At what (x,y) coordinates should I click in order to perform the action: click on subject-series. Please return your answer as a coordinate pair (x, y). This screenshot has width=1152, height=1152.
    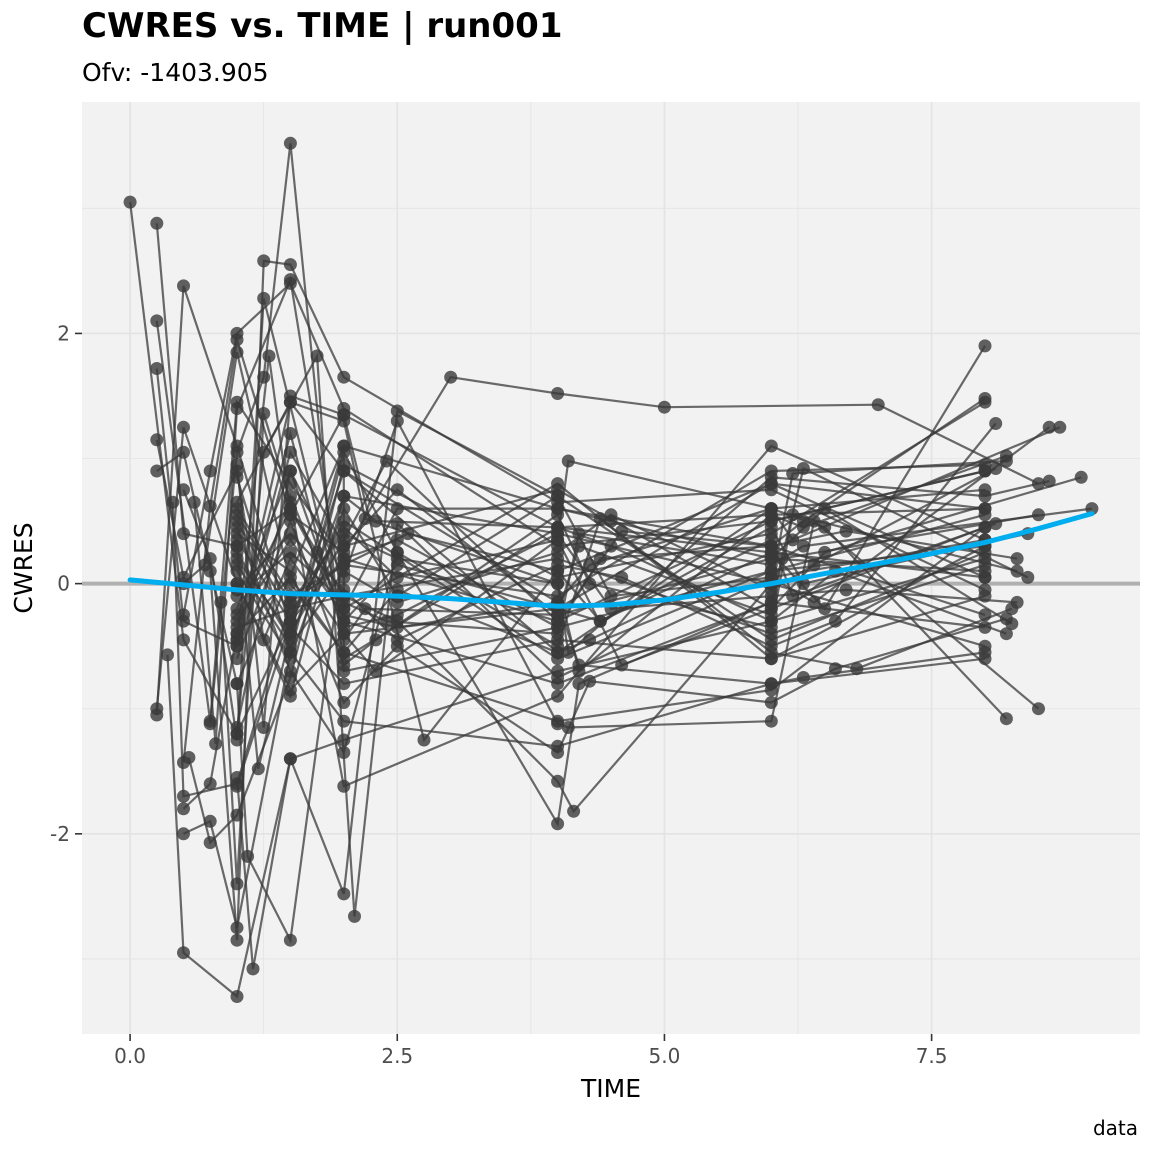
    Looking at the image, I should click on (621, 643).